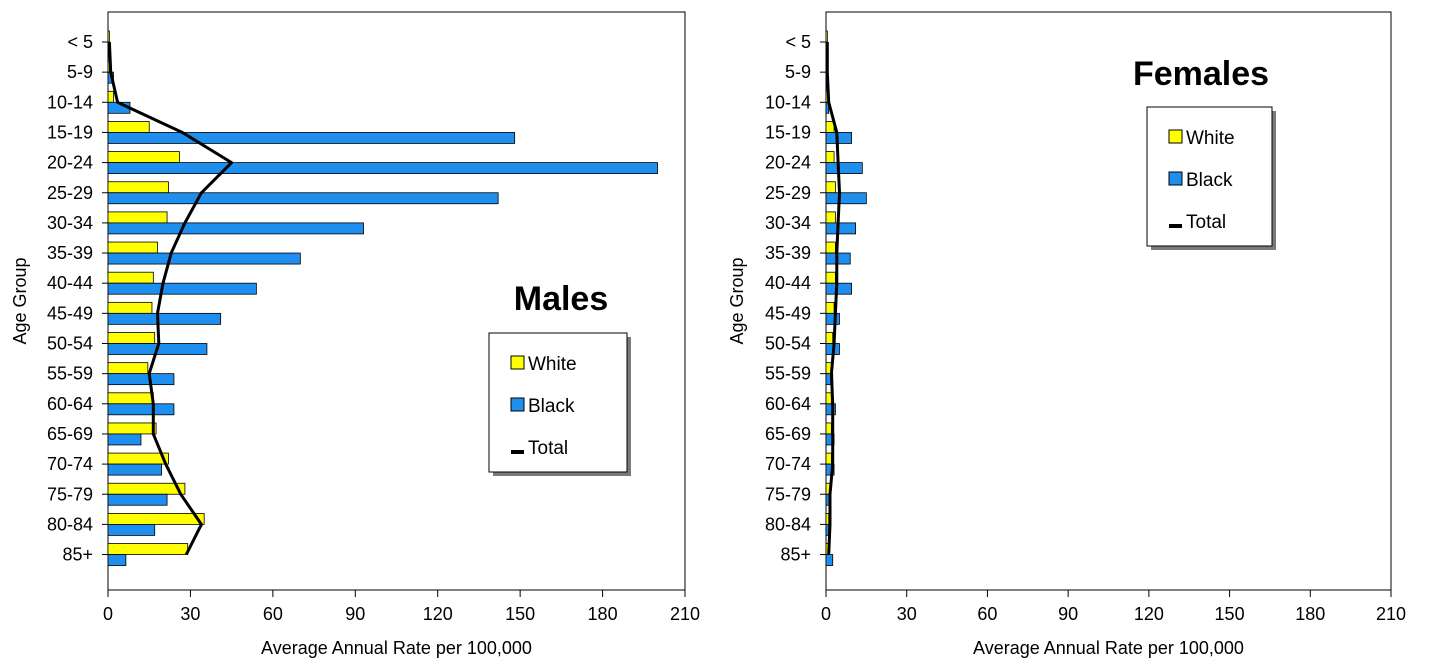  I want to click on y-tick-label: 5-9, so click(798, 72).